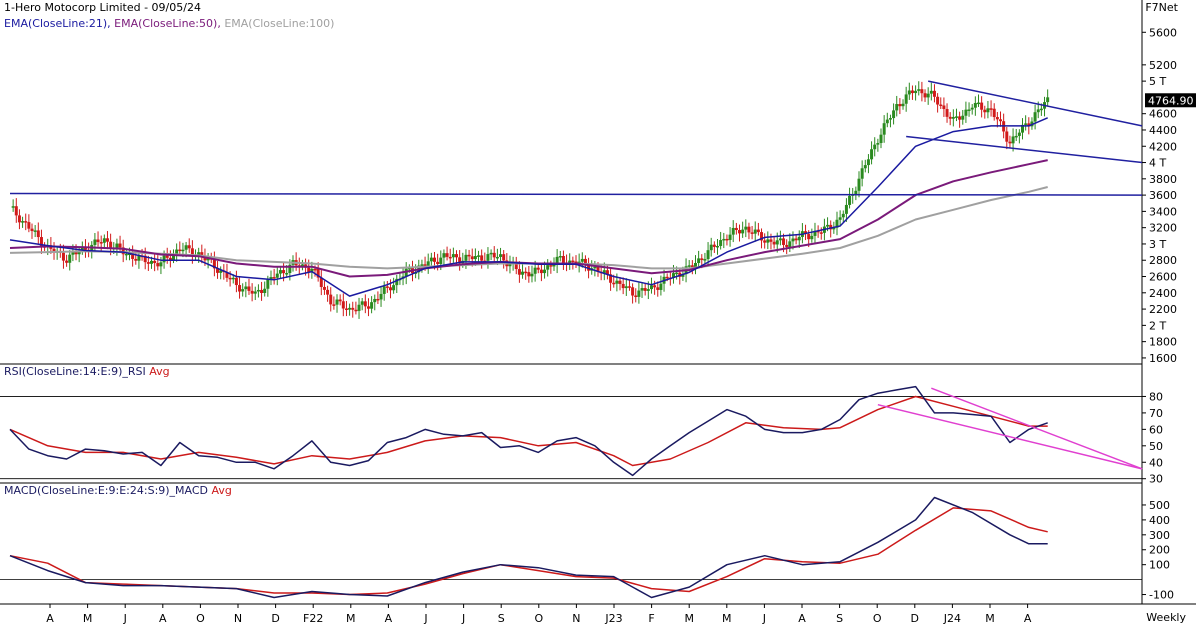  What do you see at coordinates (313, 618) in the screenshot?
I see `x-tick-label: F22` at bounding box center [313, 618].